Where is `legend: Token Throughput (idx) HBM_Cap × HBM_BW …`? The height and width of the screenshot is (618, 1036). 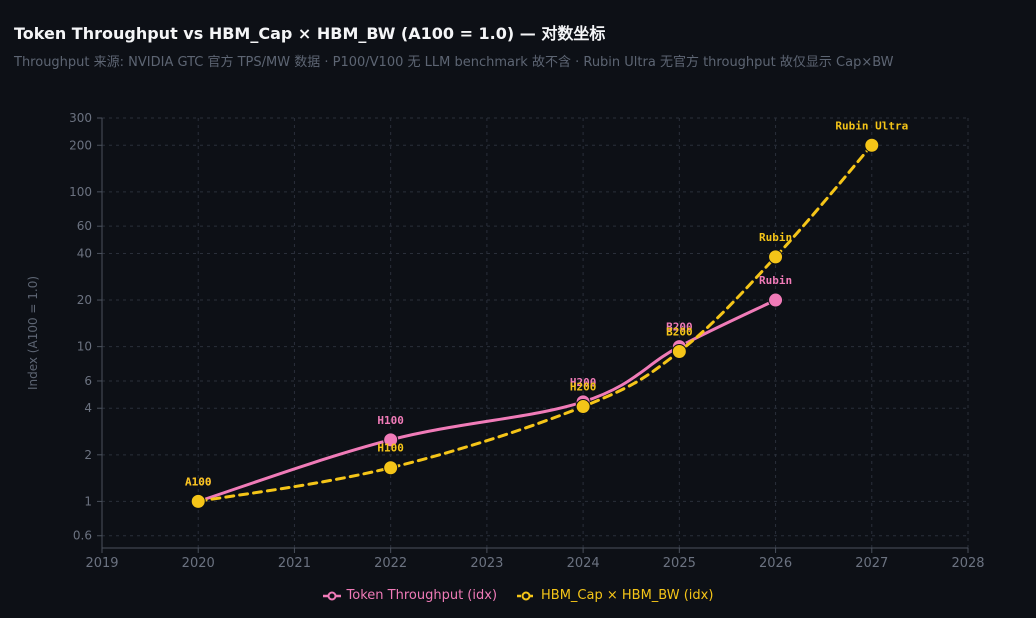 legend: Token Throughput (idx) HBM_Cap × HBM_BW … is located at coordinates (518, 595).